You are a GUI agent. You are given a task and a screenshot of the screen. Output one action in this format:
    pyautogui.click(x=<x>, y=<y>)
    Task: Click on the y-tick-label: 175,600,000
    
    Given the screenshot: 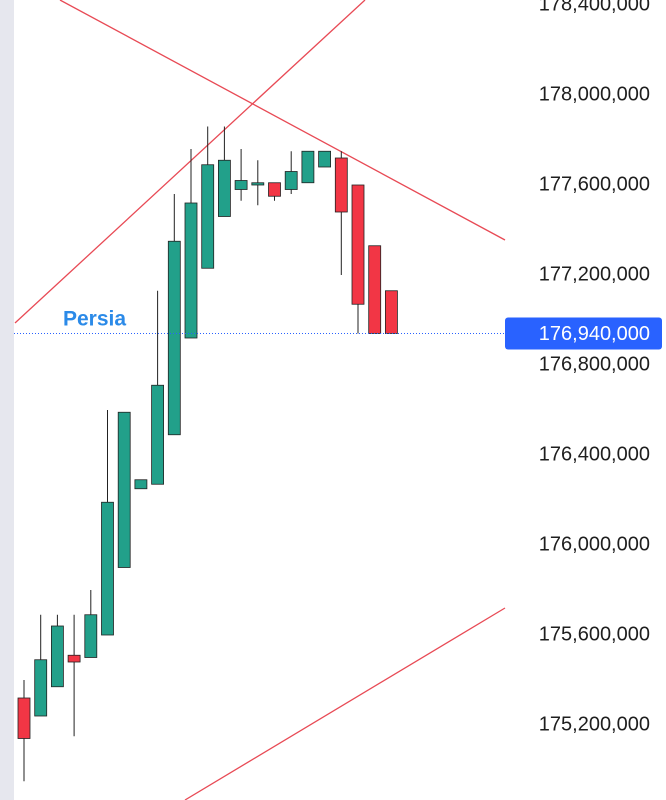 What is the action you would take?
    pyautogui.click(x=594, y=634)
    